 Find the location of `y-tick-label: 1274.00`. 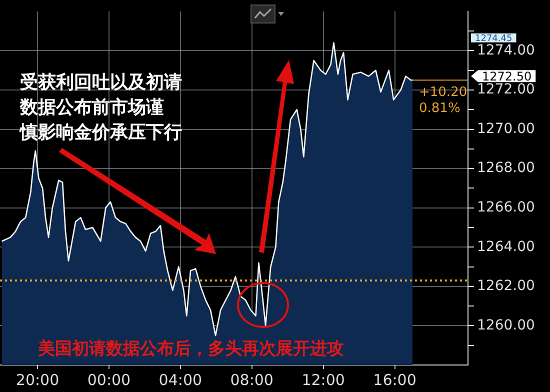

y-tick-label: 1274.00 is located at coordinates (506, 50).